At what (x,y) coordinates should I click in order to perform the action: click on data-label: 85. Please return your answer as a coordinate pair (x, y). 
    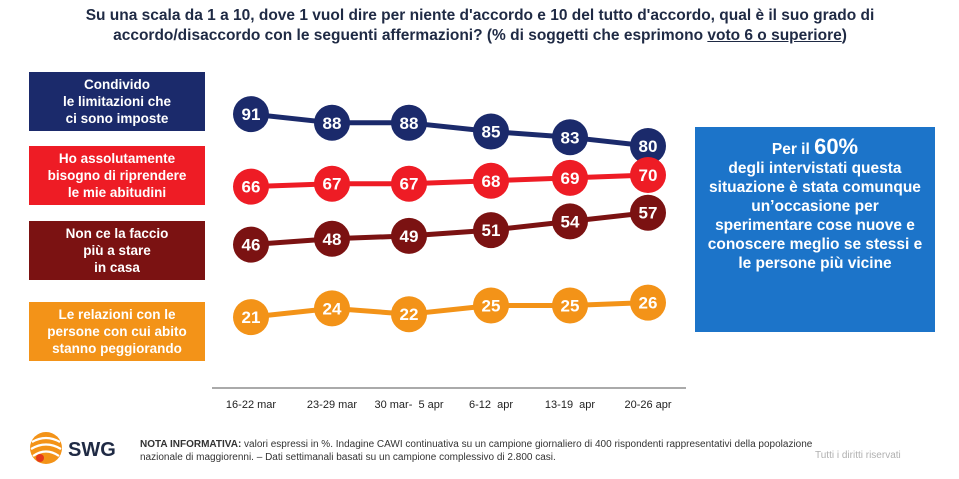
    Looking at the image, I should click on (491, 132).